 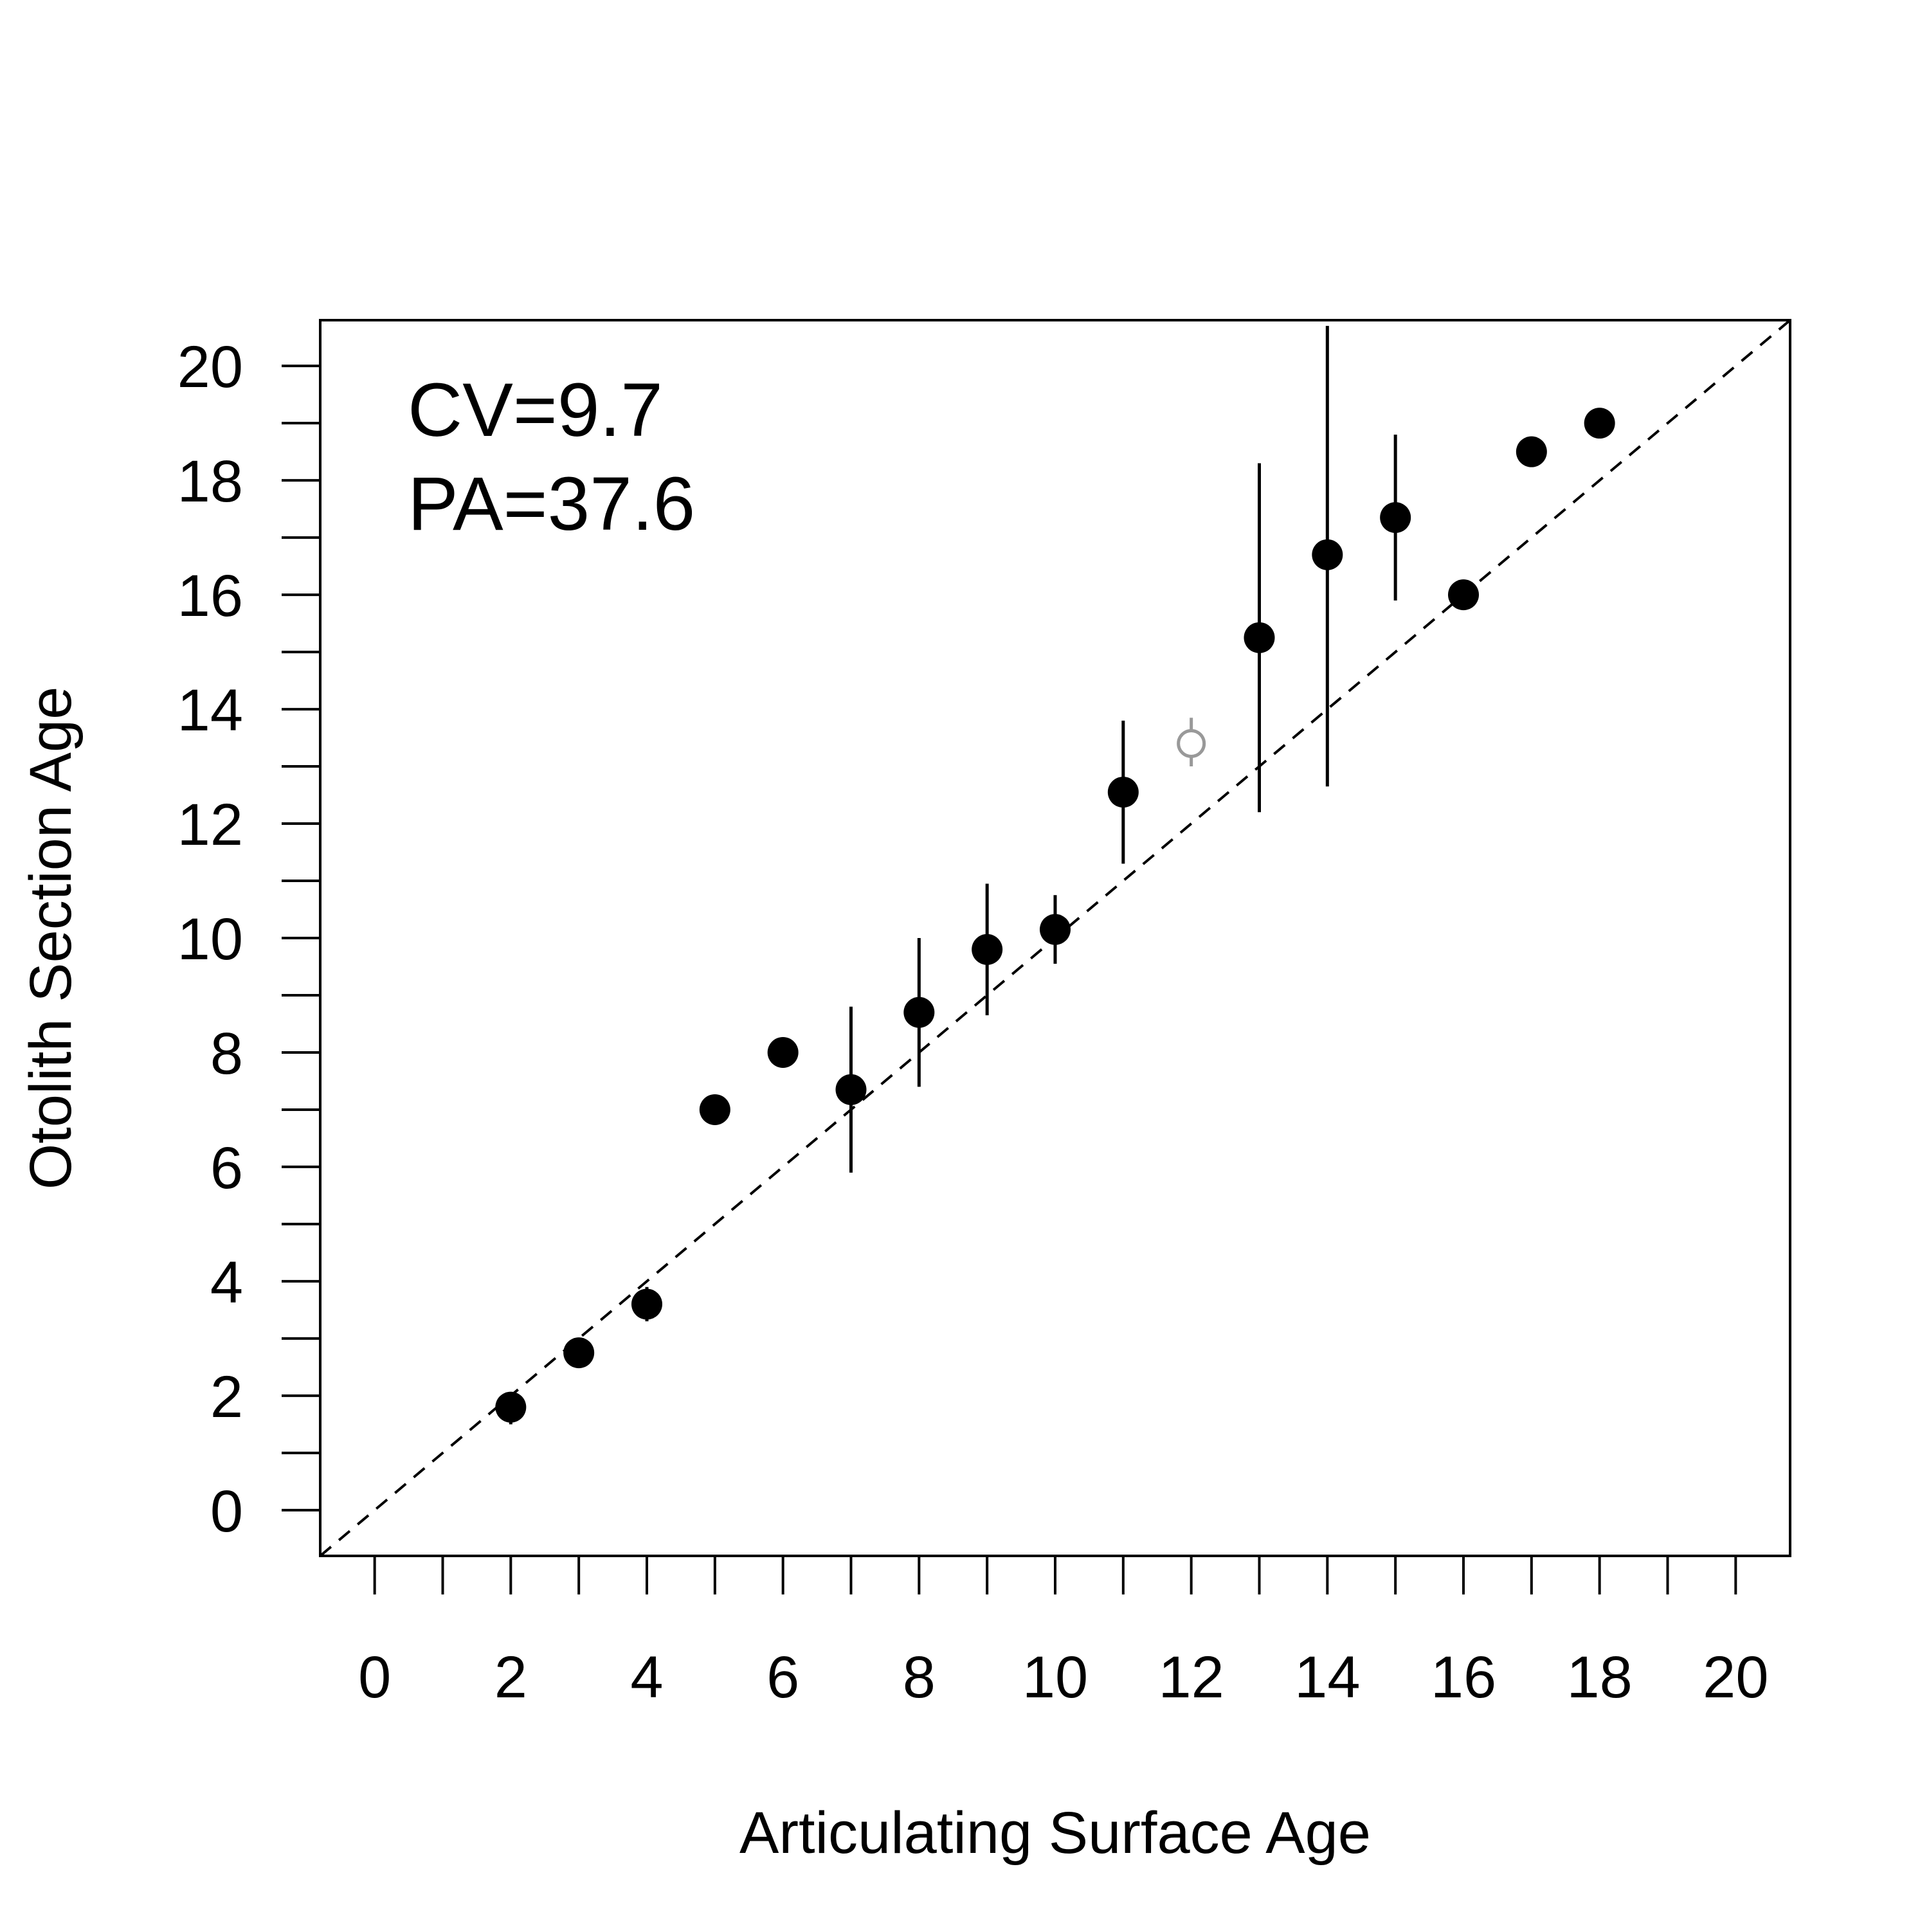 I want to click on x-tick-label: 10, so click(x=1055, y=1677).